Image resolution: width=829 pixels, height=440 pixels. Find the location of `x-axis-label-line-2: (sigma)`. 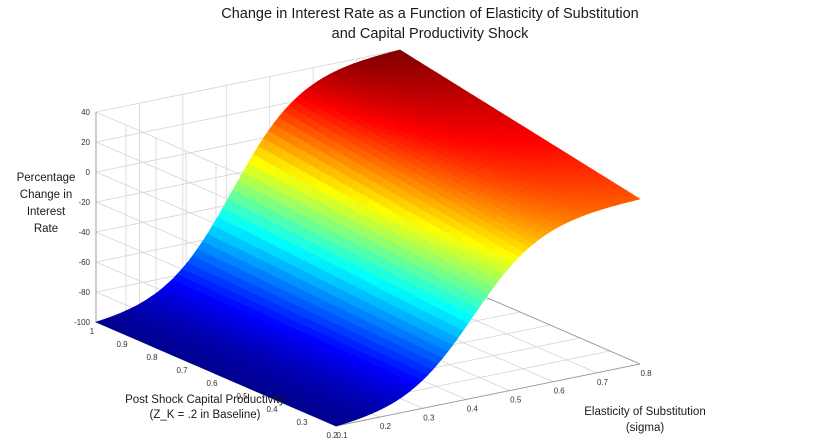

x-axis-label-line-2: (sigma) is located at coordinates (645, 428).